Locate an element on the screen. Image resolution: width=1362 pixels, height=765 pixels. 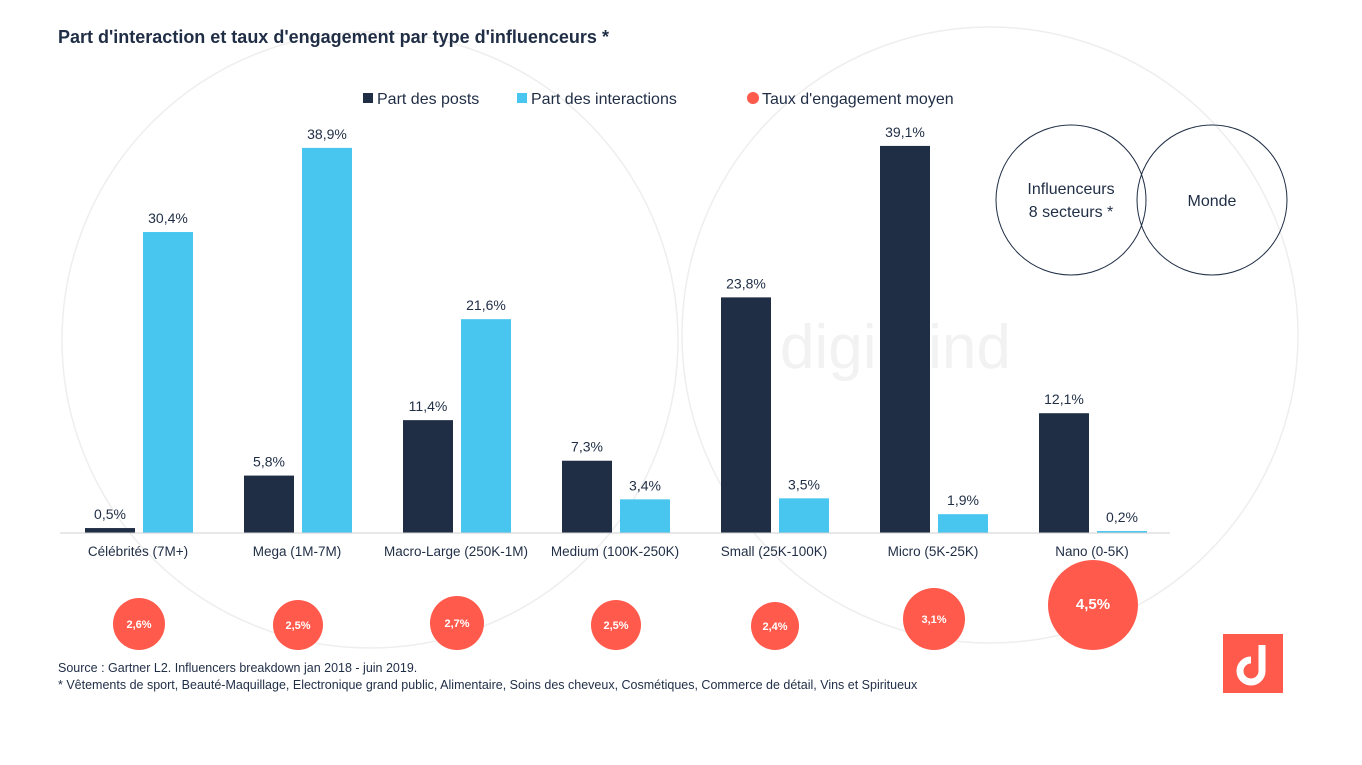
data-label: 11,4% is located at coordinates (428, 406).